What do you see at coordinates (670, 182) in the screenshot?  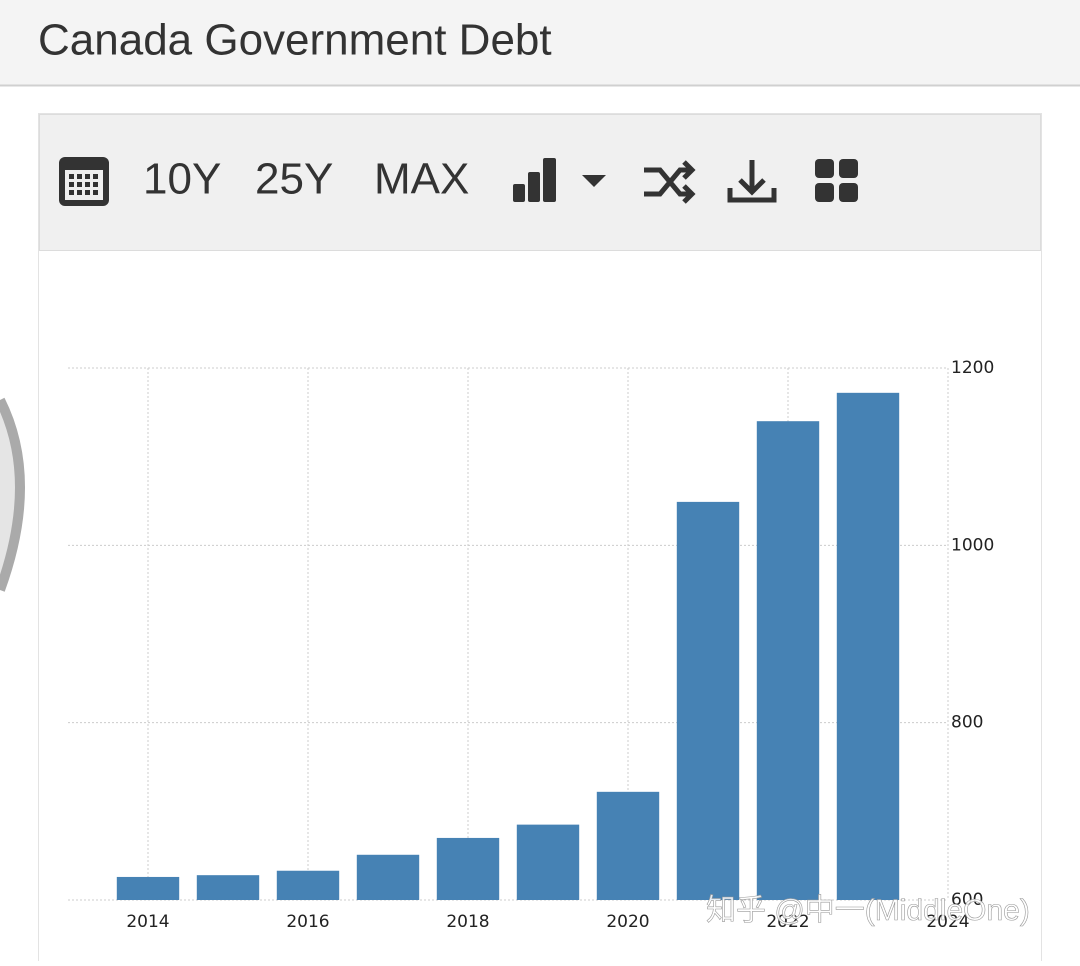 I see `shuffle-icon` at bounding box center [670, 182].